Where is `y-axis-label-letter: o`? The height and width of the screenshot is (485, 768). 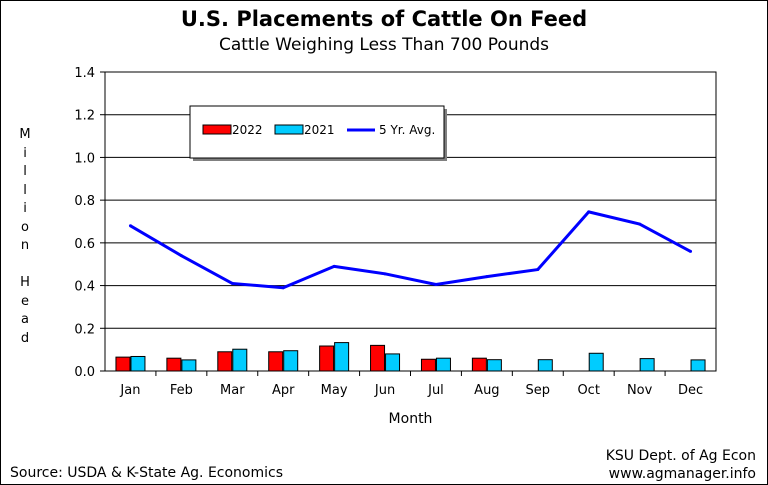 y-axis-label-letter: o is located at coordinates (25, 227).